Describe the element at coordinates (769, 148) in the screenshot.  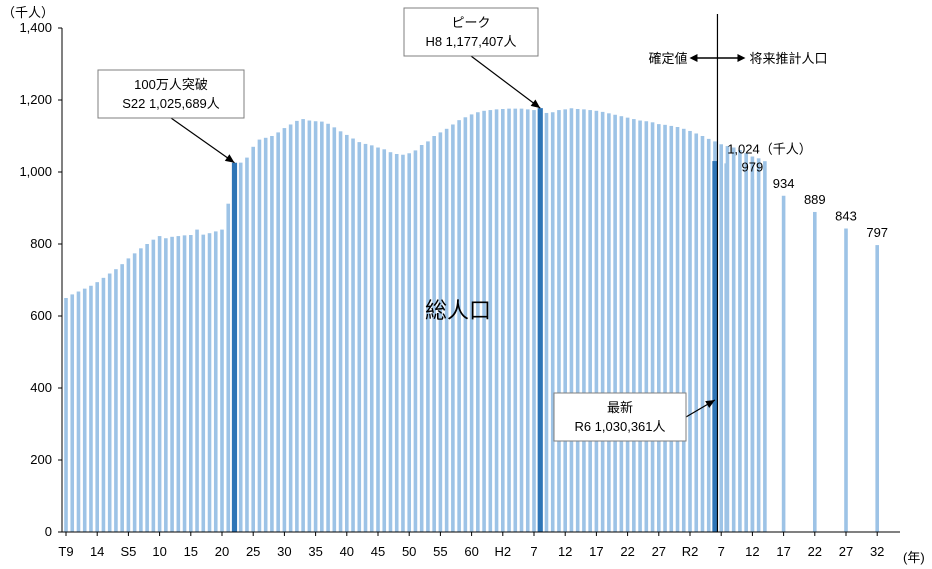
I see `projection-value-label: 1,024（千人）` at that location.